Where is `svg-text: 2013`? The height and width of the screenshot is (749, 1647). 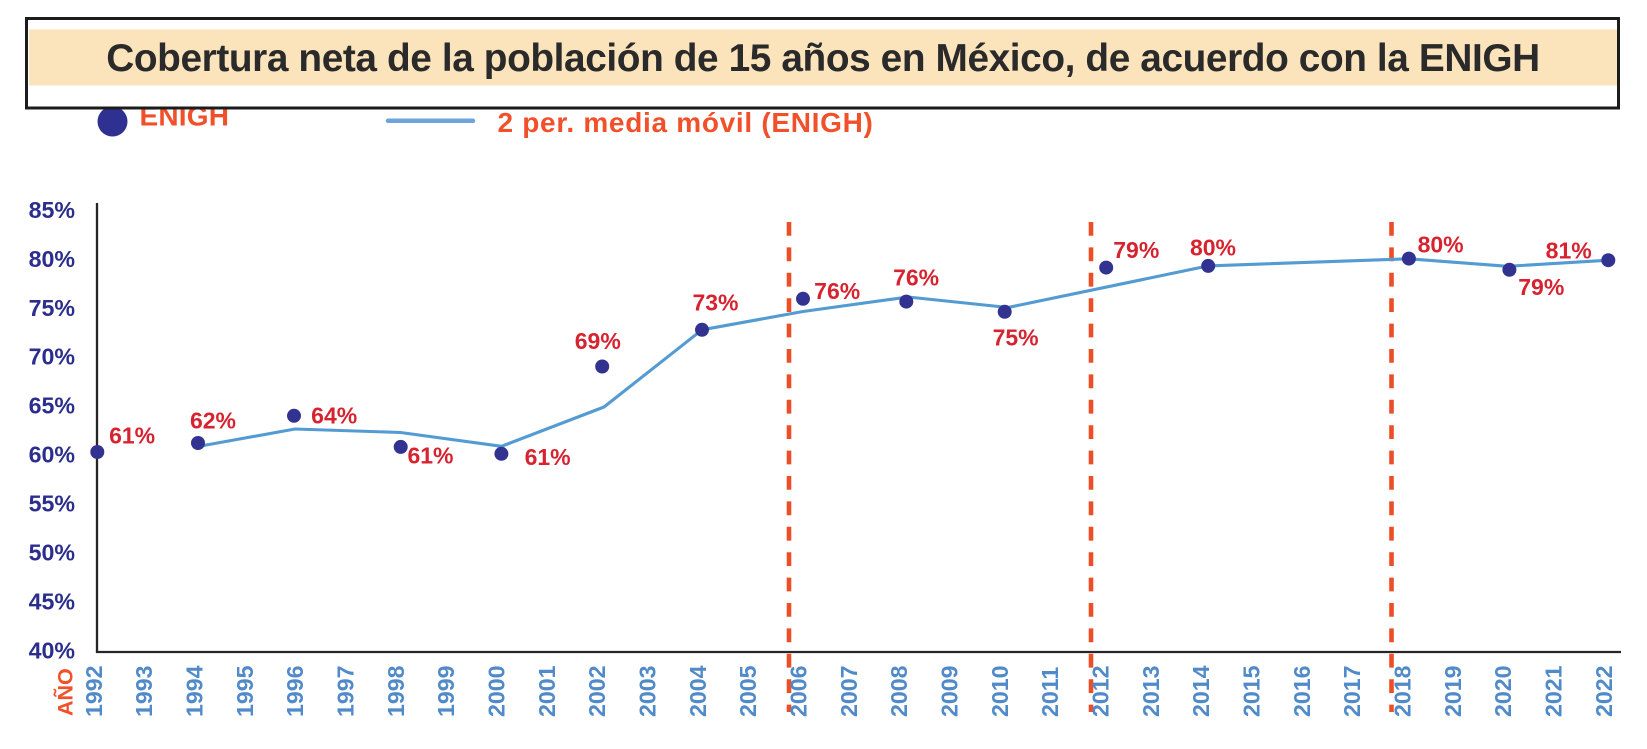 svg-text: 2013 is located at coordinates (1151, 691).